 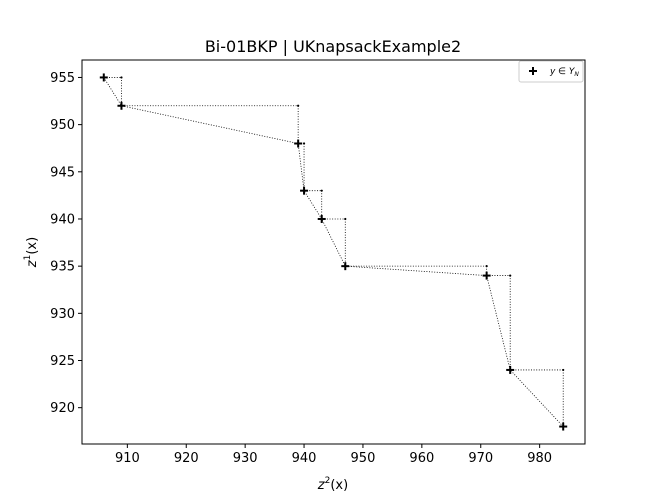 I want to click on y-tick-label: 950, so click(x=62, y=125).